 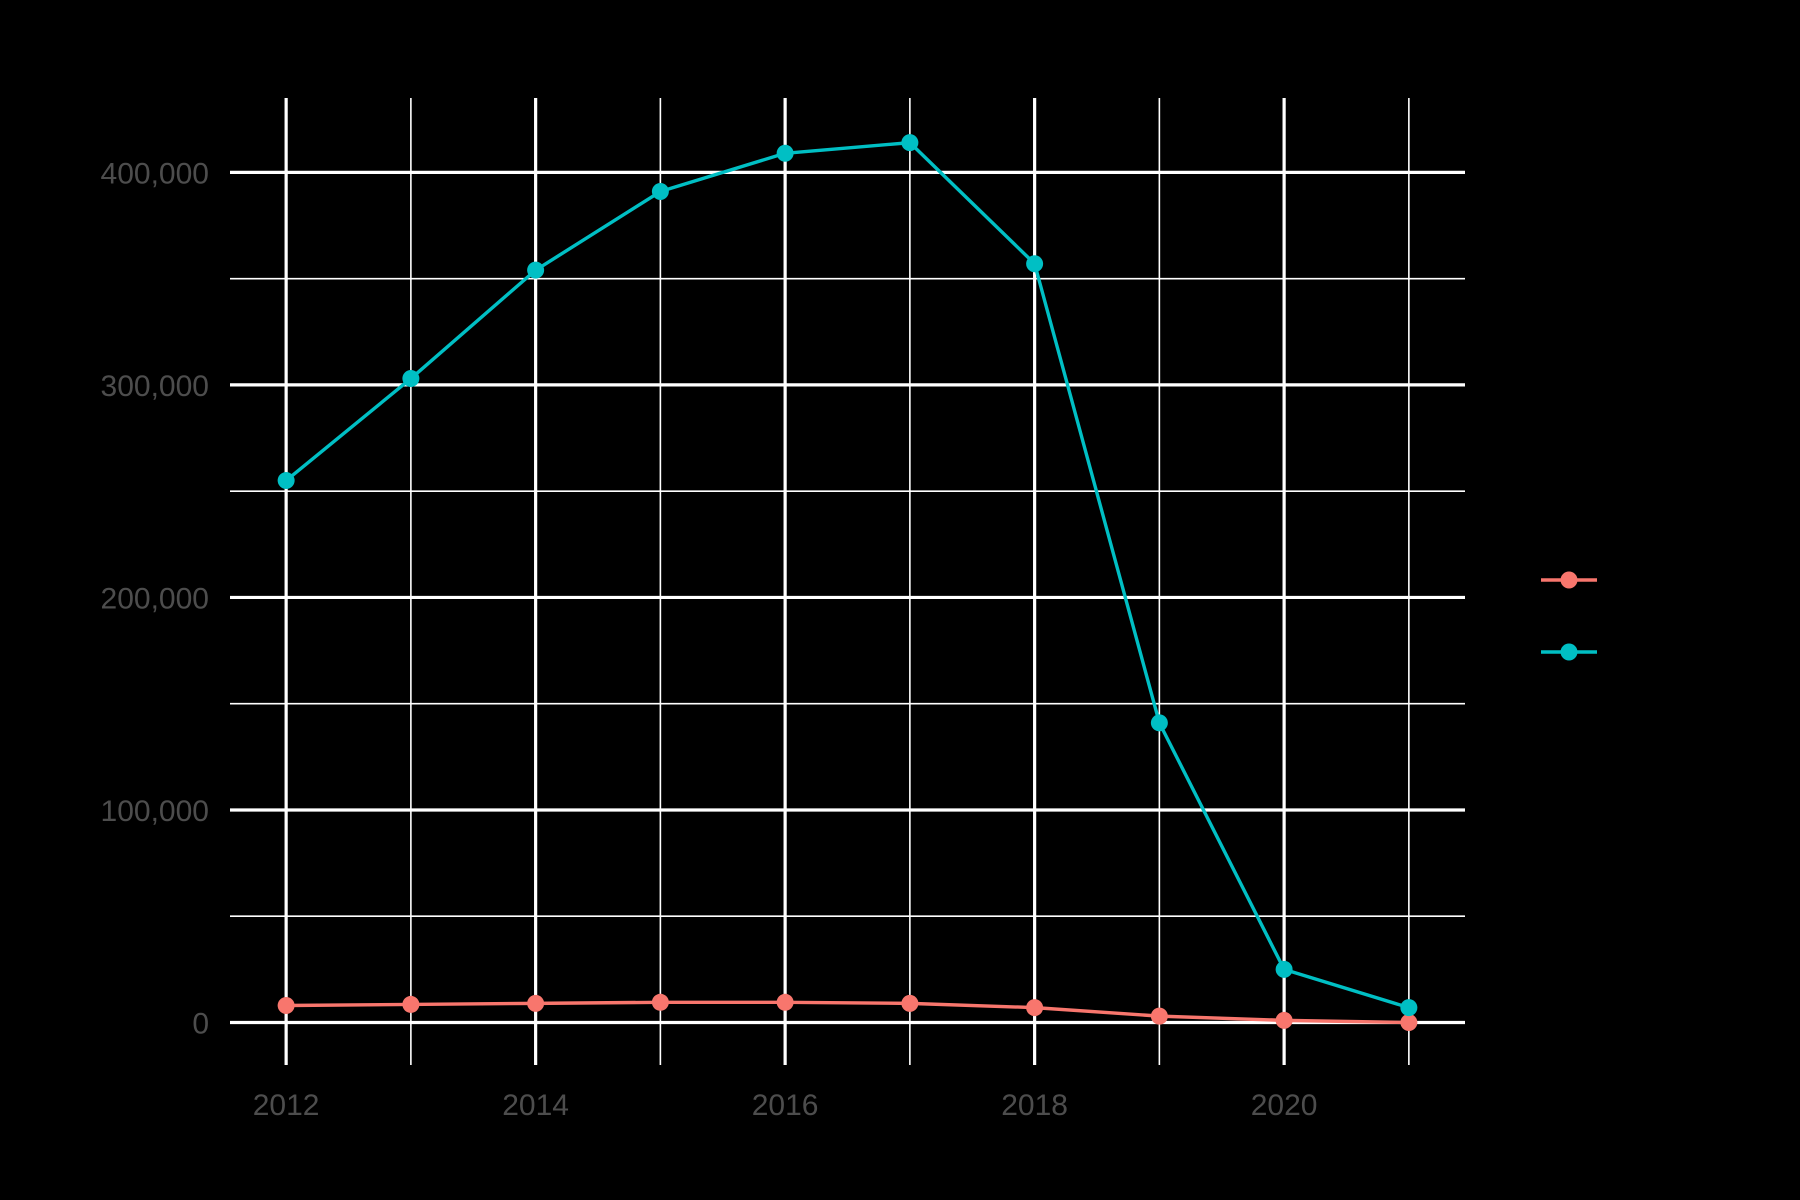 What do you see at coordinates (535, 1105) in the screenshot?
I see `x-tick-label: 2014` at bounding box center [535, 1105].